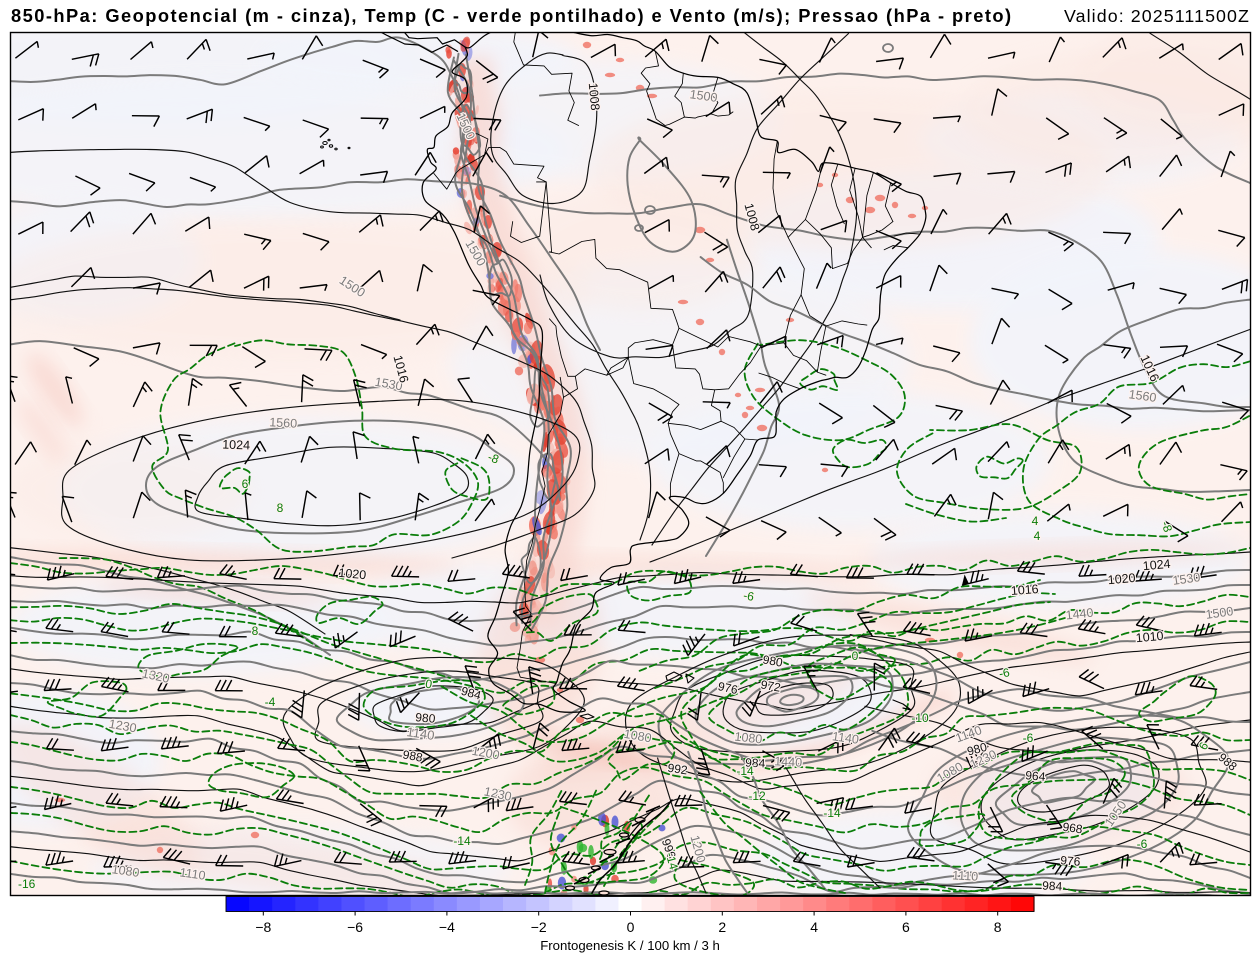 The image size is (1260, 964). I want to click on svg-text: 2, so click(722, 927).